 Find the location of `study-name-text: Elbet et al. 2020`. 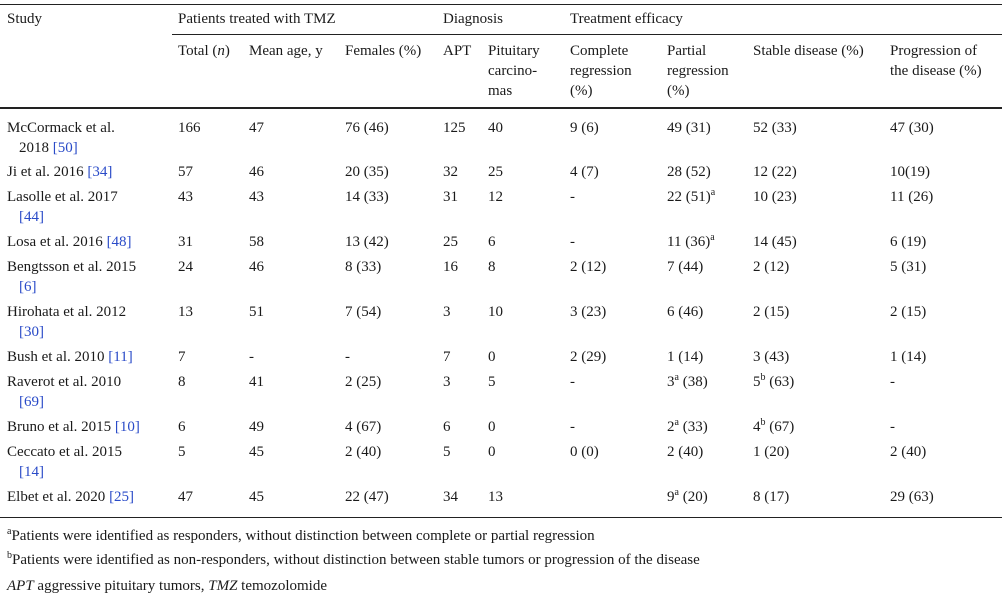

study-name-text: Elbet et al. 2020 is located at coordinates (58, 497).